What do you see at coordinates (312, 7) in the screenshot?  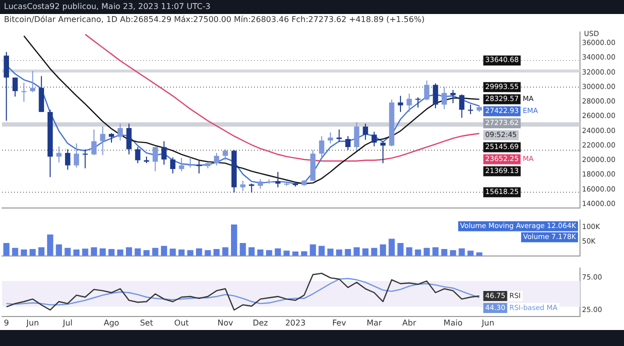 I see `chart-subtitle: LucasCosta92 publicou, Maio 23, 2023 11:07 UTC-3` at bounding box center [312, 7].